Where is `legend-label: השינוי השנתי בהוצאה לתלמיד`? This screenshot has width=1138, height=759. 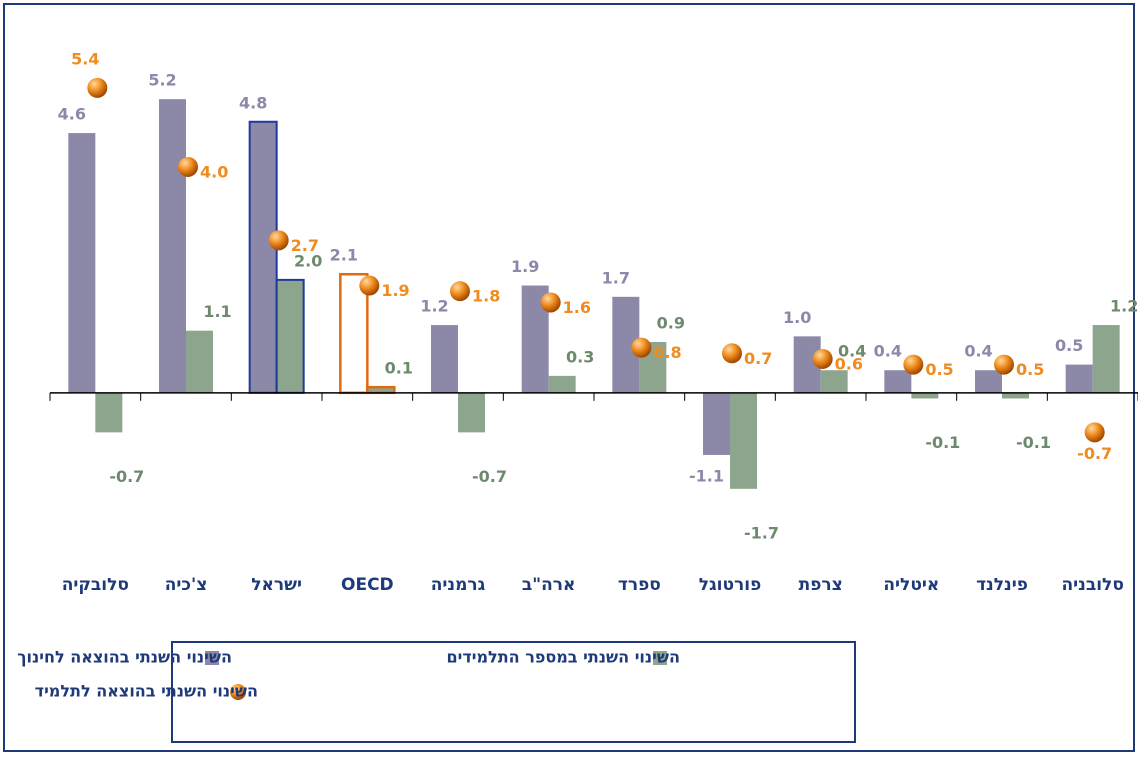
legend-label: השינוי השנתי בהוצאה לתלמיד is located at coordinates (146, 691).